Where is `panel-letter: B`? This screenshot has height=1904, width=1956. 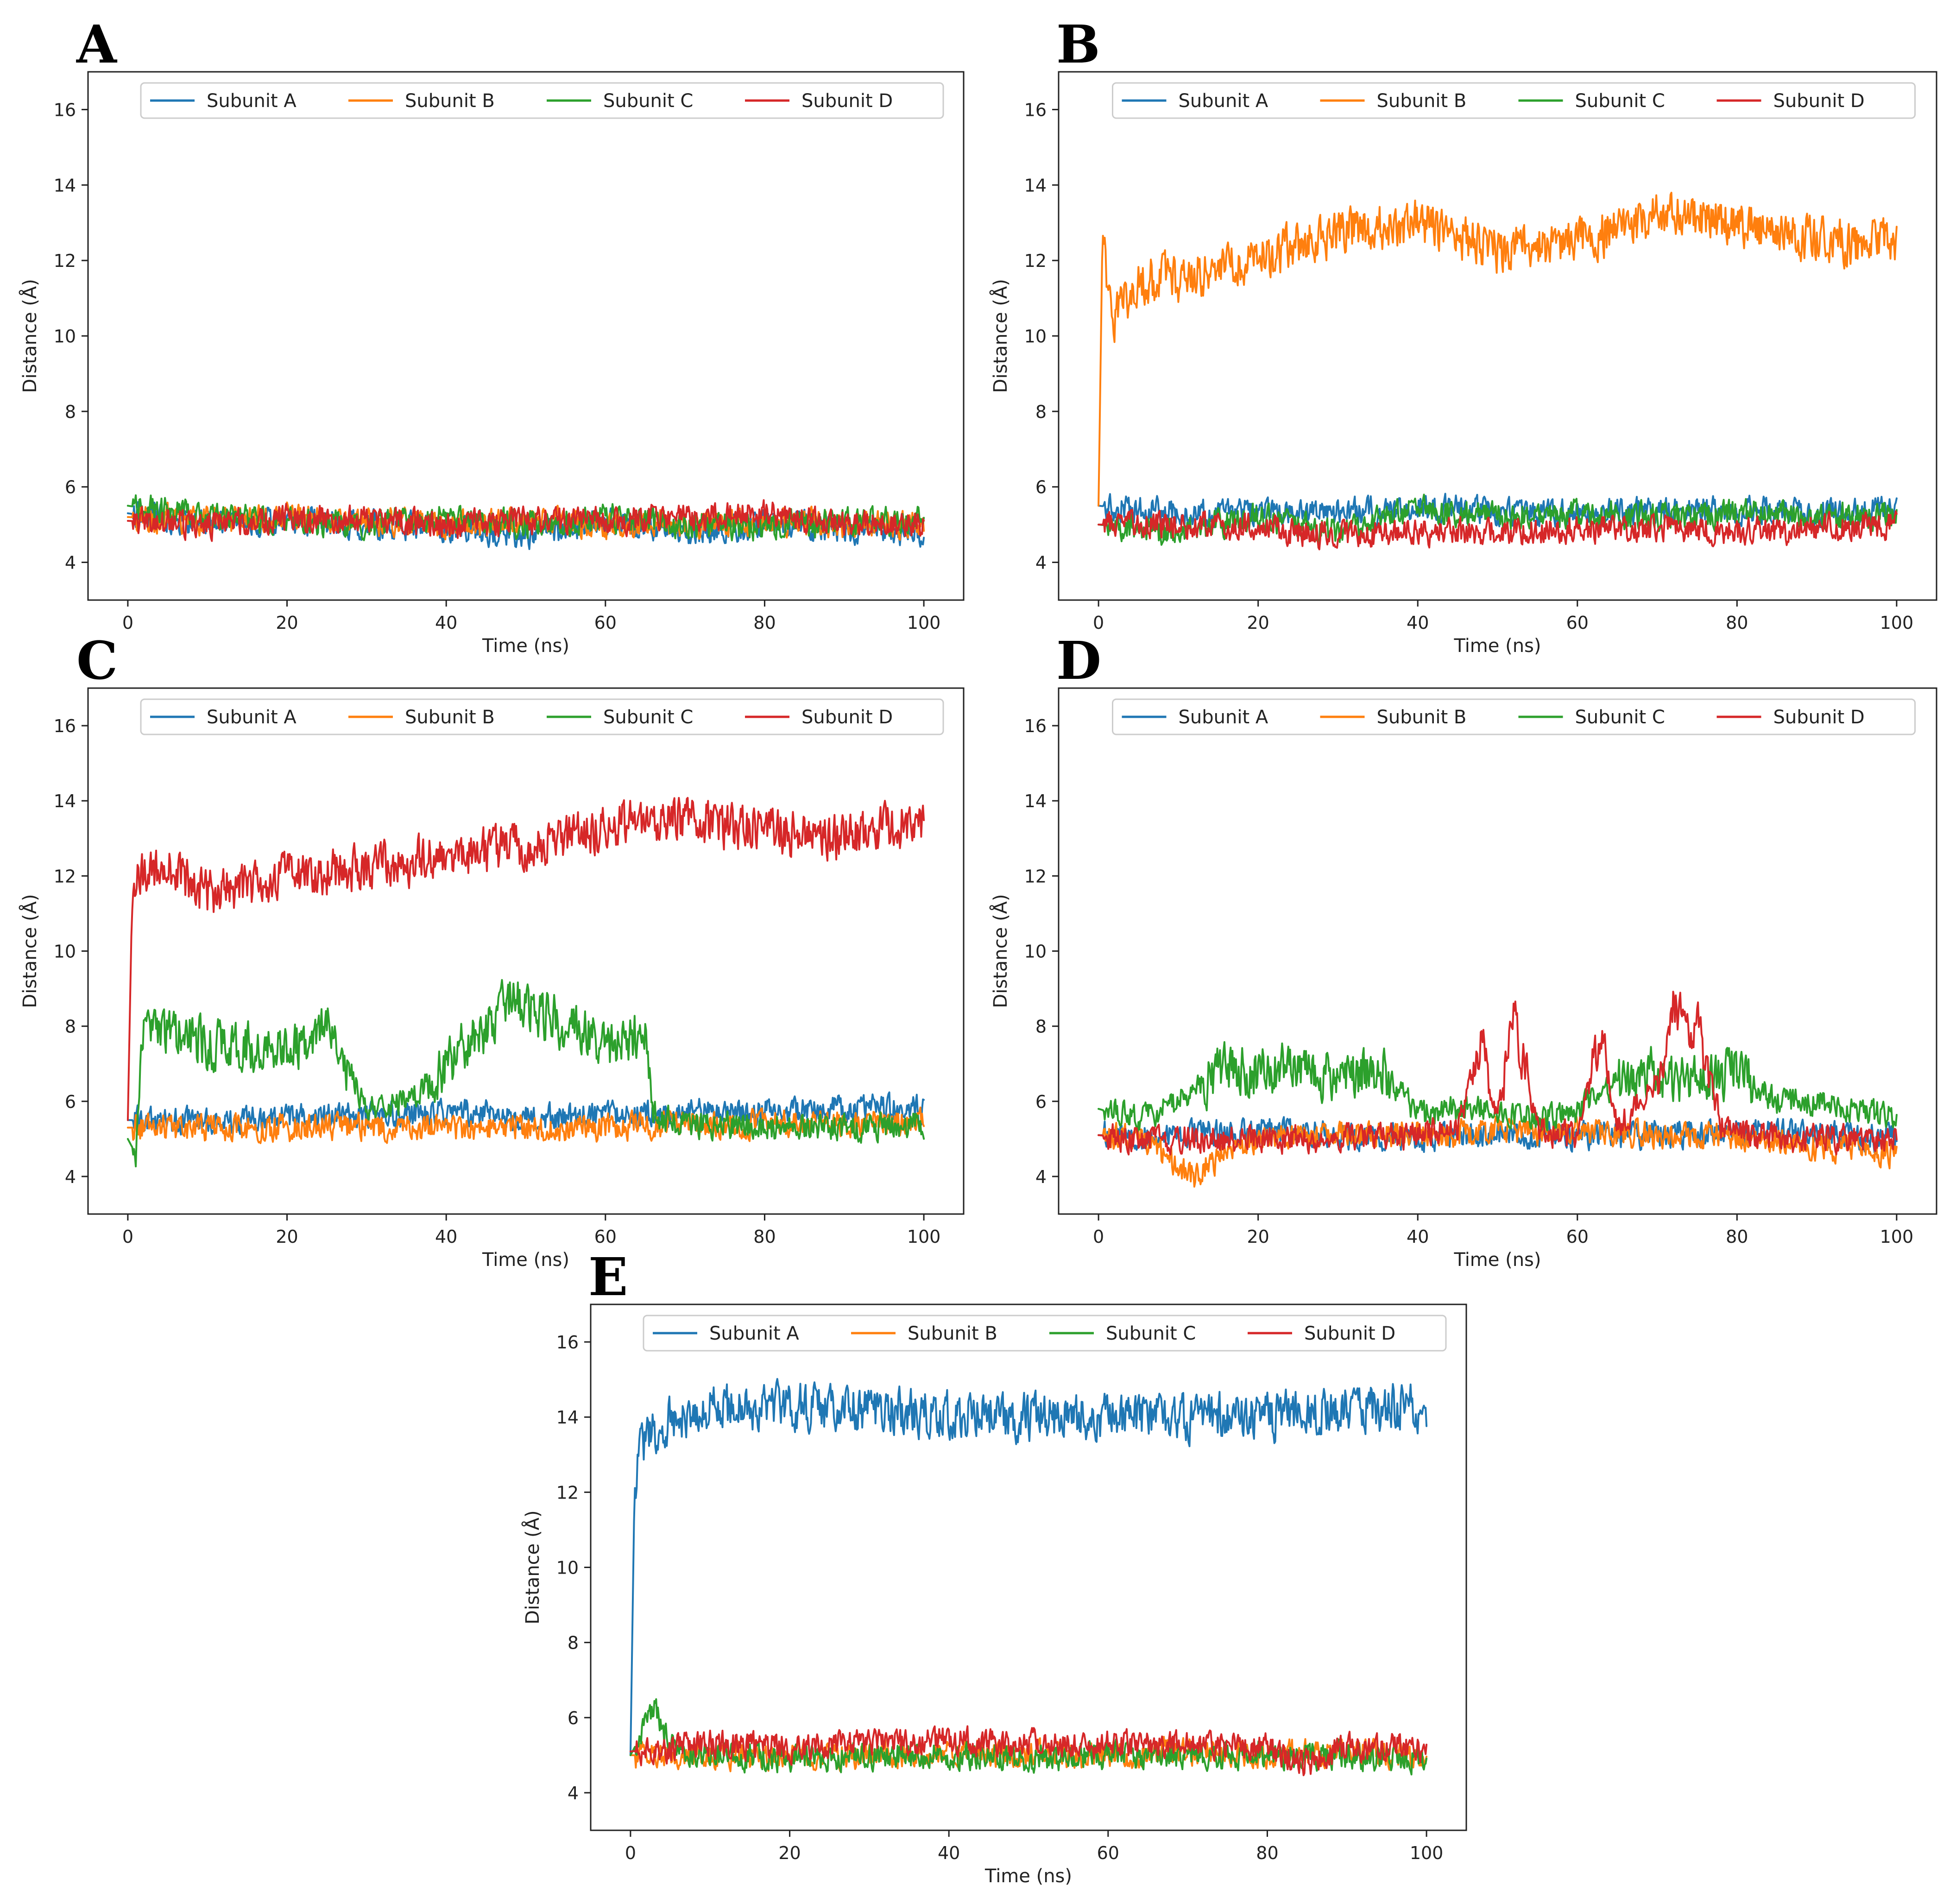
panel-letter: B is located at coordinates (1078, 45).